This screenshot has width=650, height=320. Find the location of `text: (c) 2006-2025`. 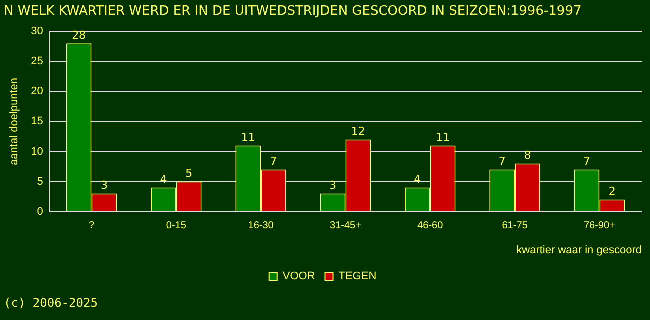

text: (c) 2006-2025 is located at coordinates (51, 303).